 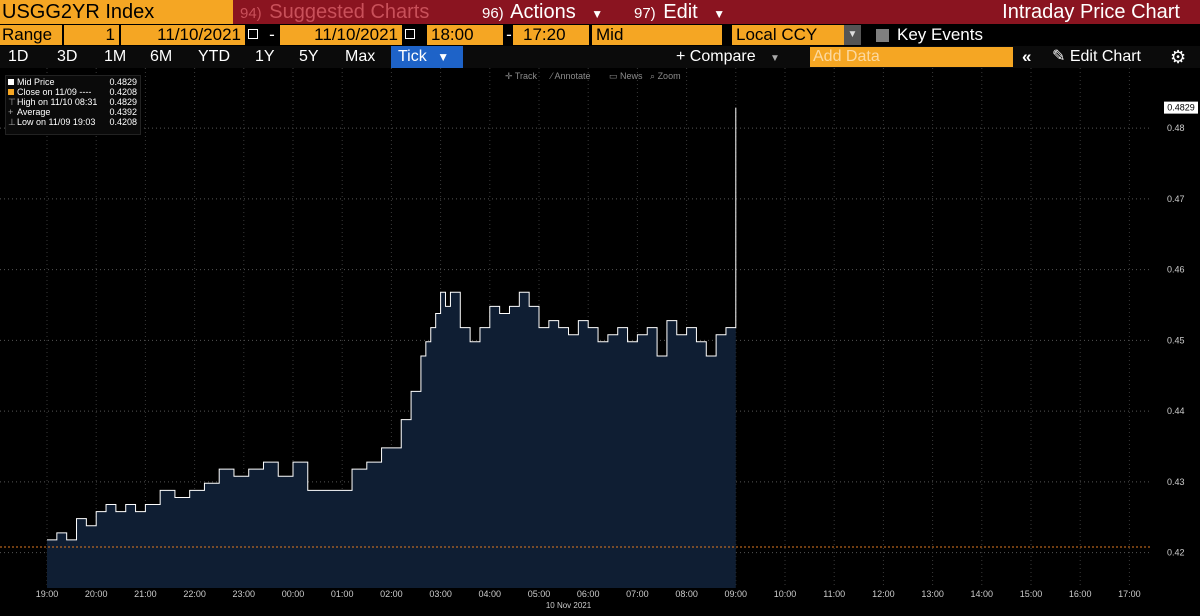 I want to click on legend-value: 0.4829, so click(x=123, y=82).